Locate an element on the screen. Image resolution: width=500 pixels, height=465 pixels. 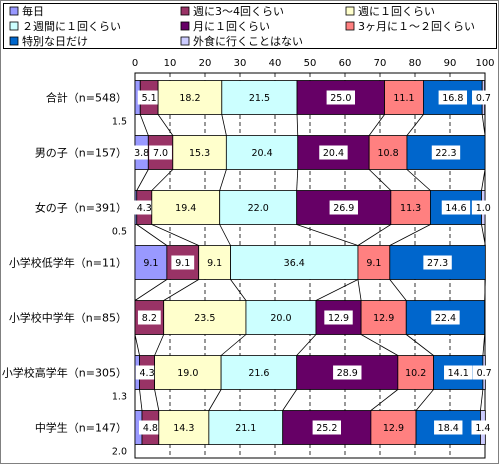
data-label-series-5: 11.1 is located at coordinates (403, 98).